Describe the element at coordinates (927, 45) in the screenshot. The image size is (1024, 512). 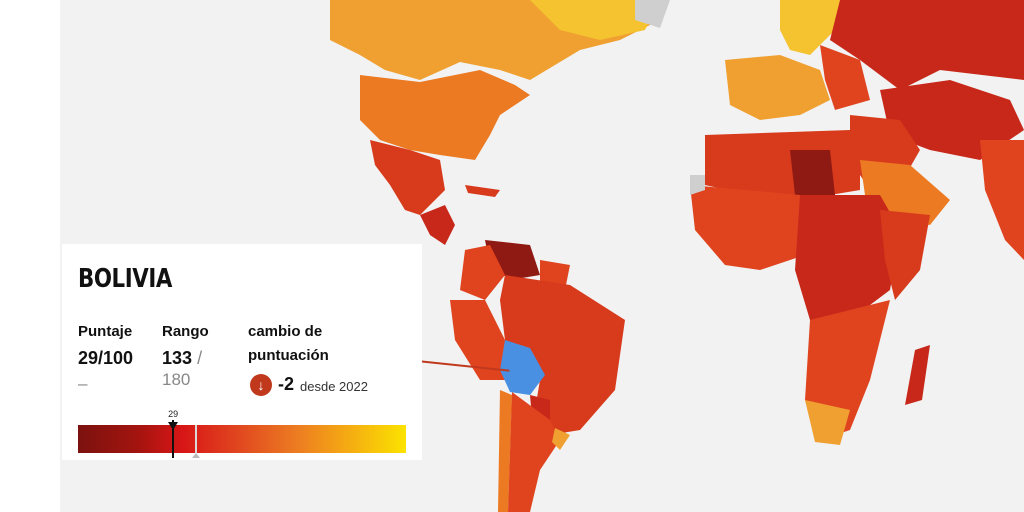
I see `country-russia` at that location.